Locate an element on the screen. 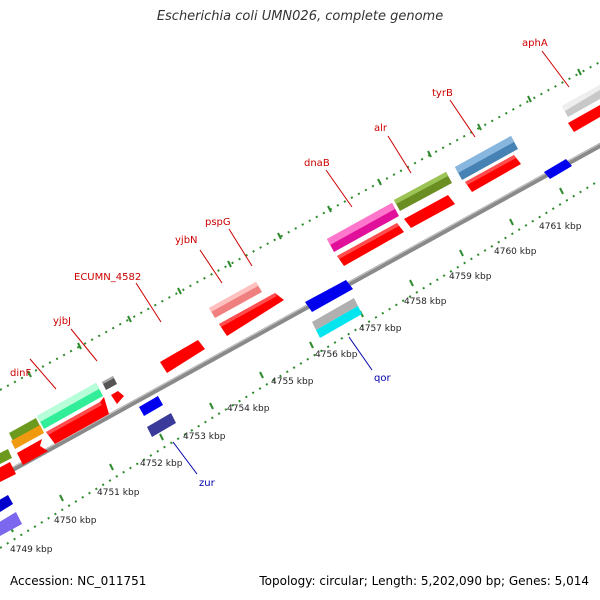 The width and height of the screenshot is (600, 600). gene-box-small-orange is located at coordinates (27, 437).